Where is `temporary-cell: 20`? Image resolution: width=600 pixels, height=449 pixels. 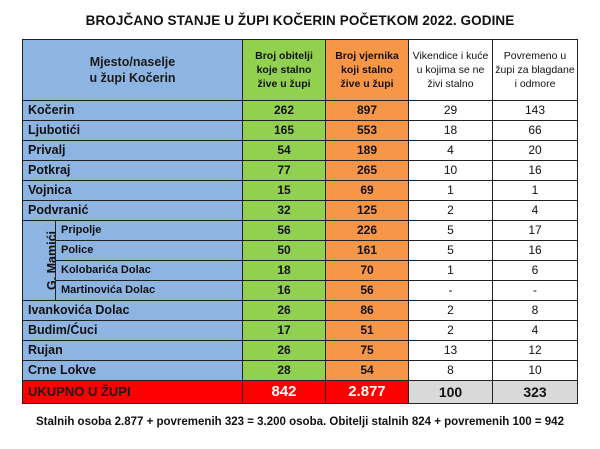
temporary-cell: 20 is located at coordinates (535, 150).